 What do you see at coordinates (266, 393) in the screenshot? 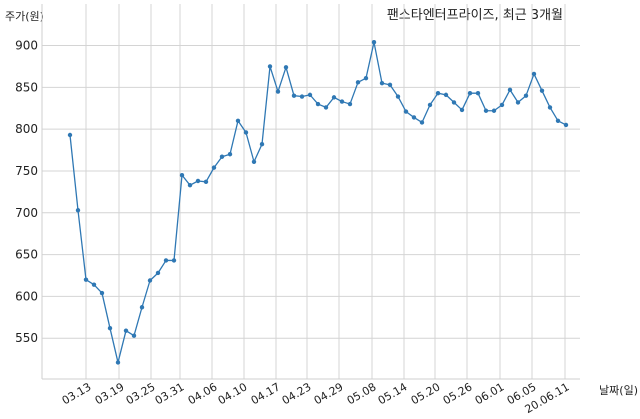
I see `x-tick-label: 04.17` at bounding box center [266, 393].